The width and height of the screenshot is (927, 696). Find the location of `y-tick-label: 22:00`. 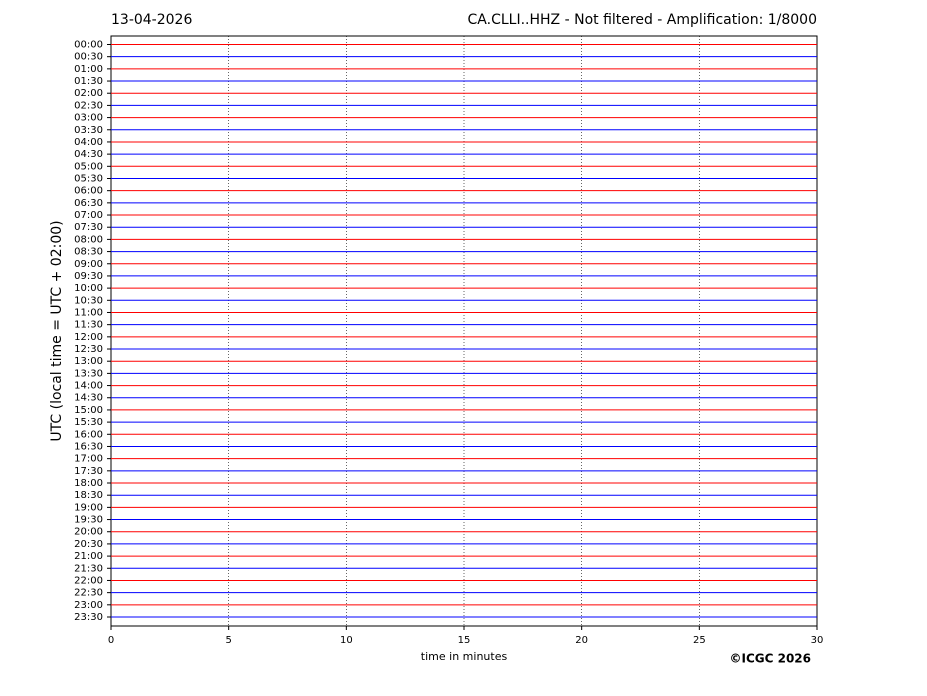

y-tick-label: 22:00 is located at coordinates (88, 580).